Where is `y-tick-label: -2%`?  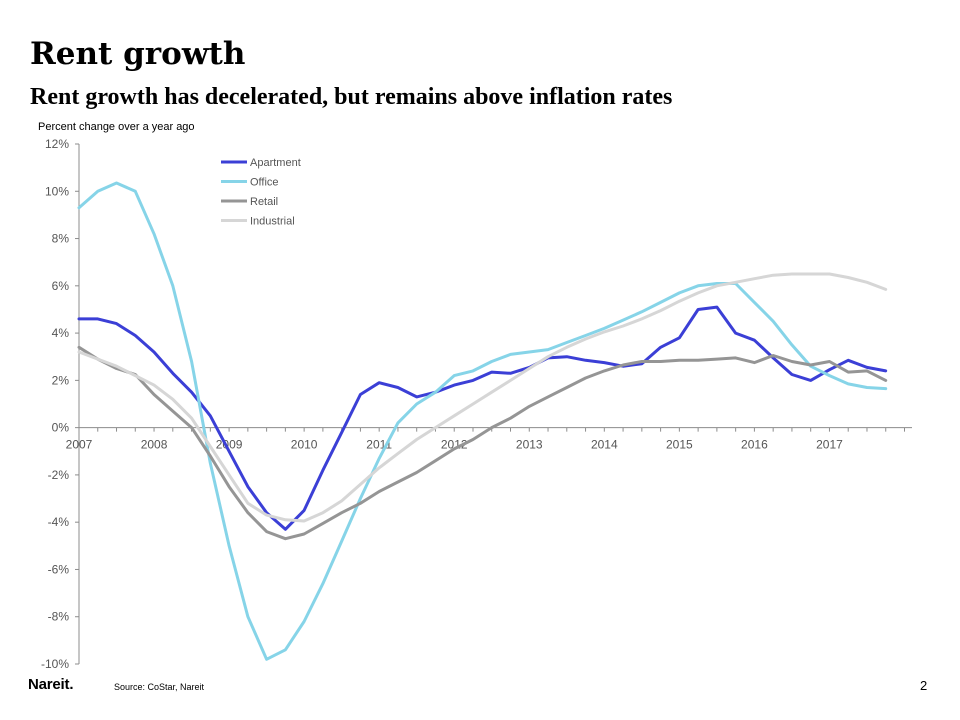
y-tick-label: -2% is located at coordinates (59, 475).